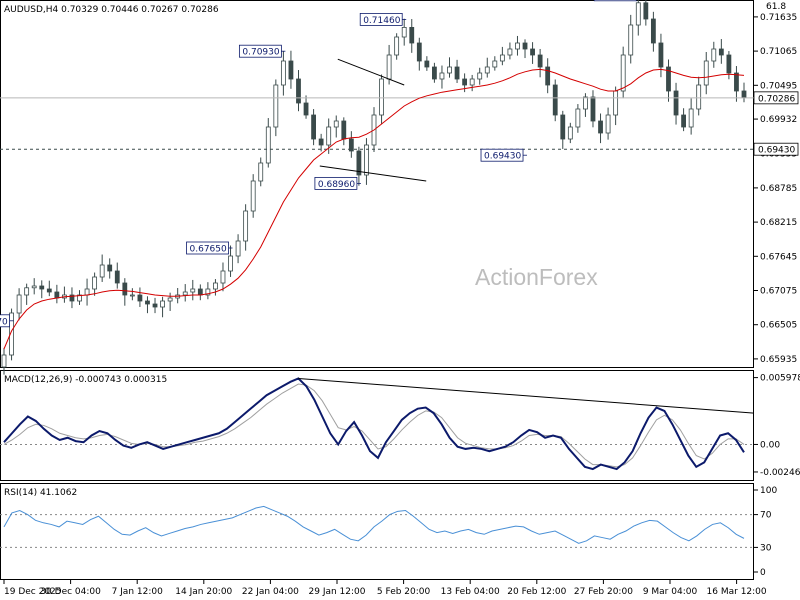 The width and height of the screenshot is (800, 600). Describe the element at coordinates (778, 52) in the screenshot. I see `price-tick-label: 0.71065` at that location.